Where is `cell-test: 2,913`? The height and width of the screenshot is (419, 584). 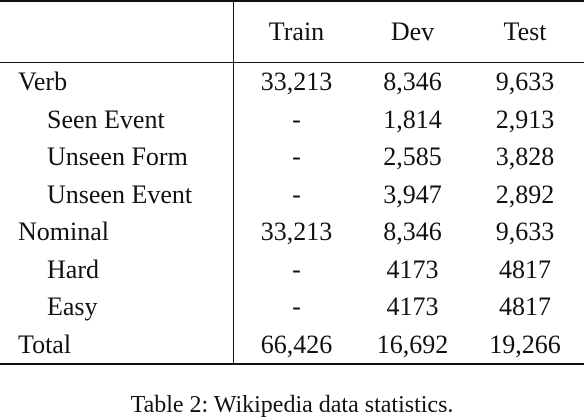
cell-test: 2,913 is located at coordinates (525, 120).